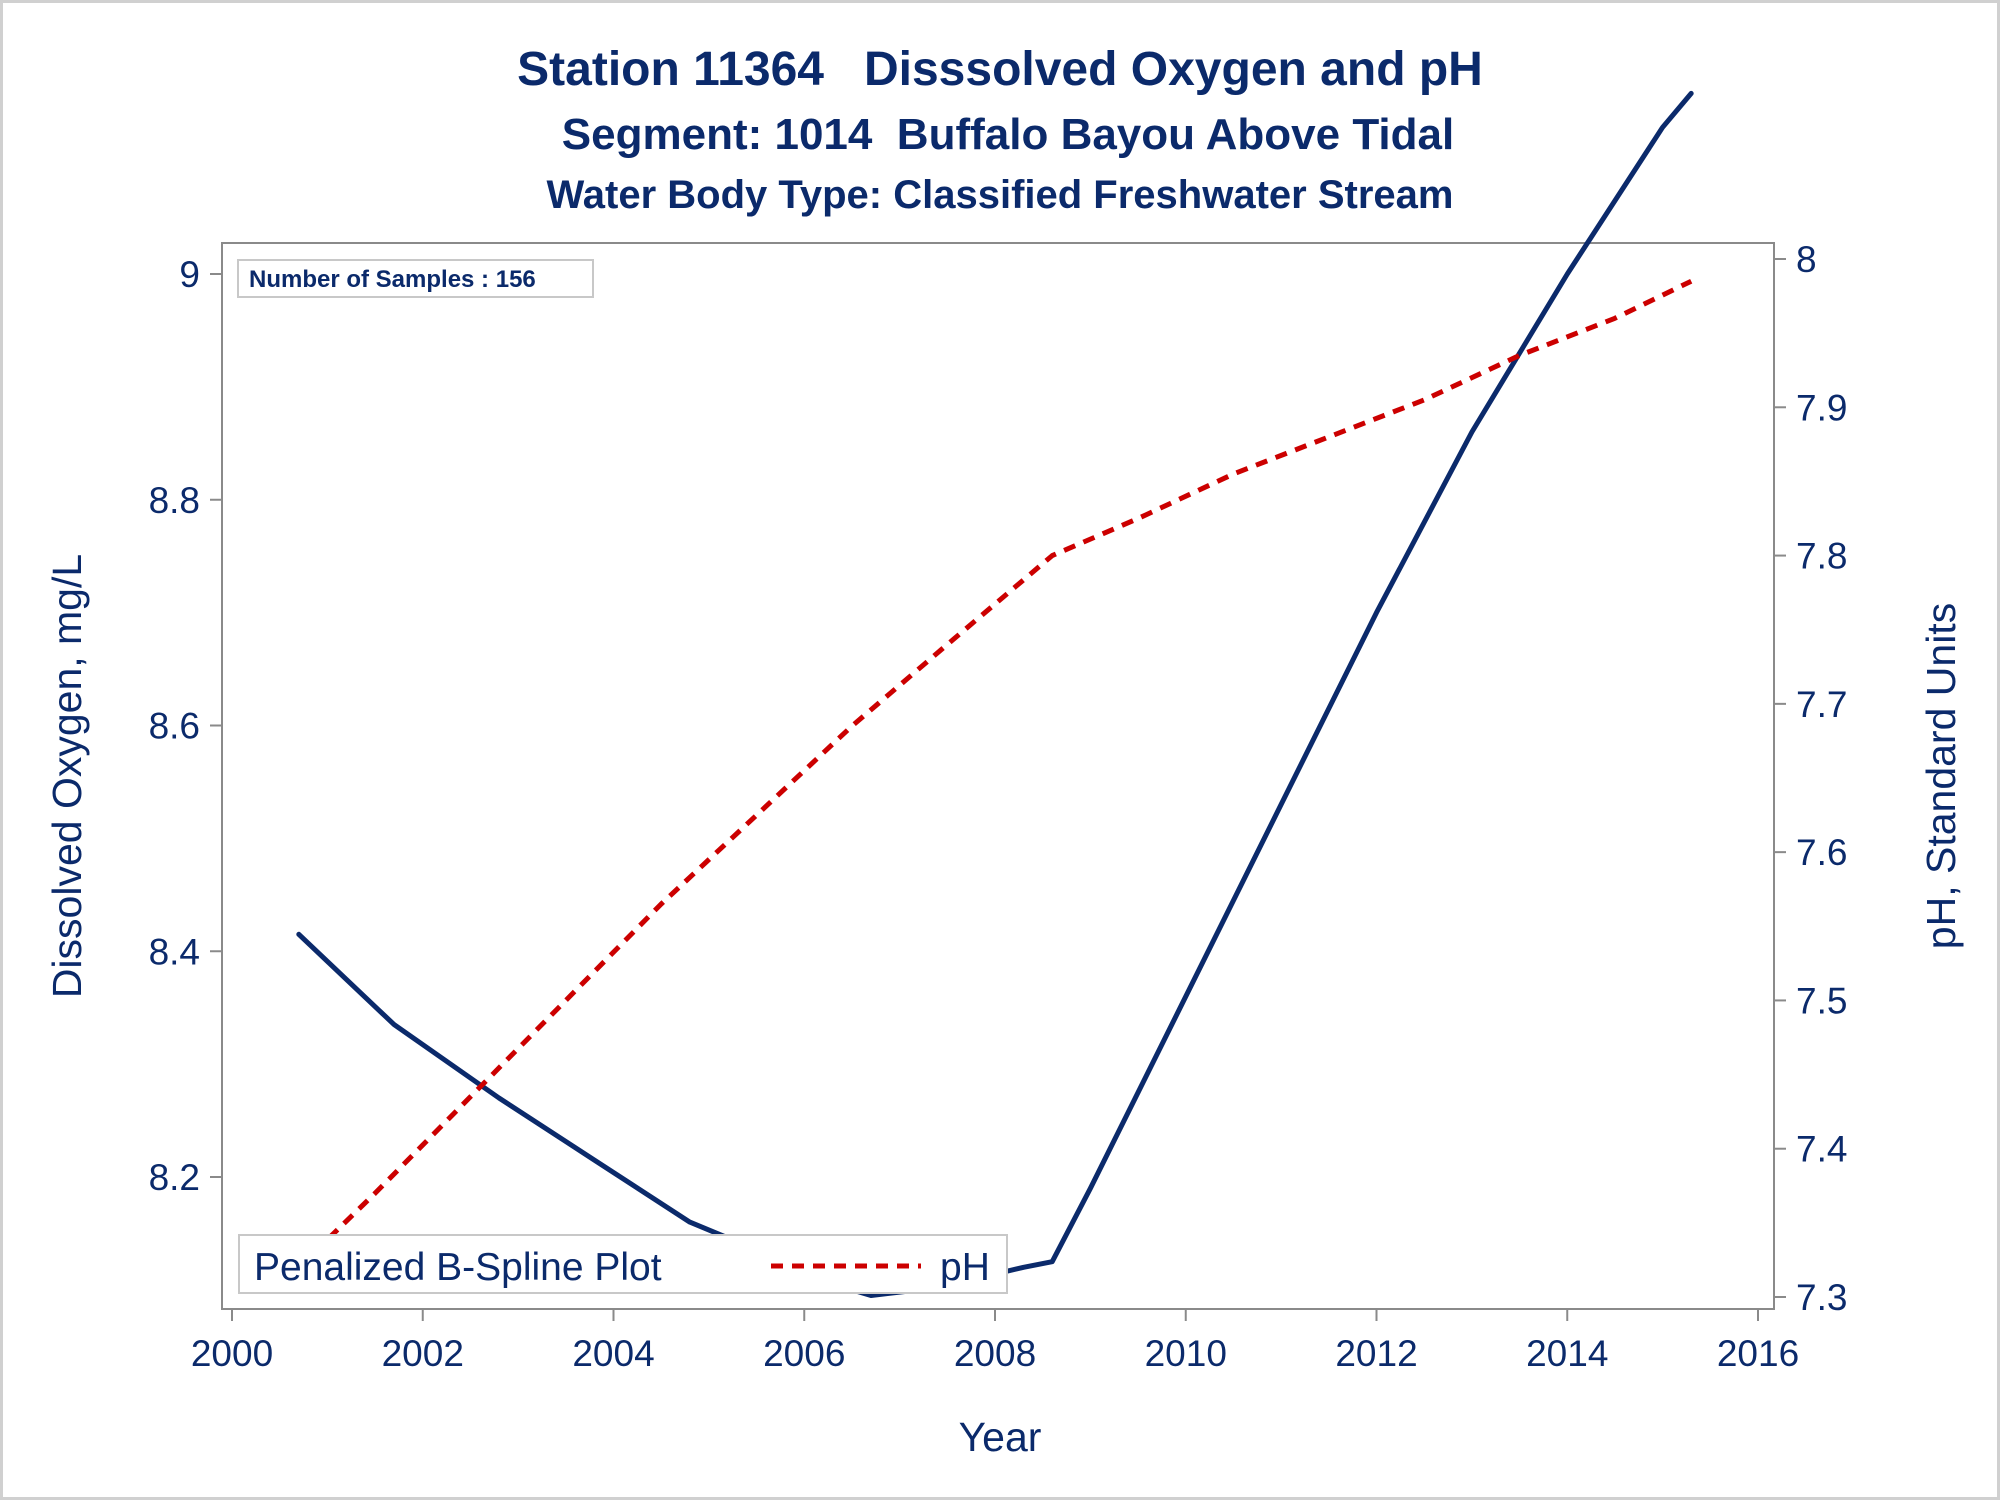 Image resolution: width=2000 pixels, height=1502 pixels. What do you see at coordinates (1758, 1353) in the screenshot?
I see `x-tick-label: 2016` at bounding box center [1758, 1353].